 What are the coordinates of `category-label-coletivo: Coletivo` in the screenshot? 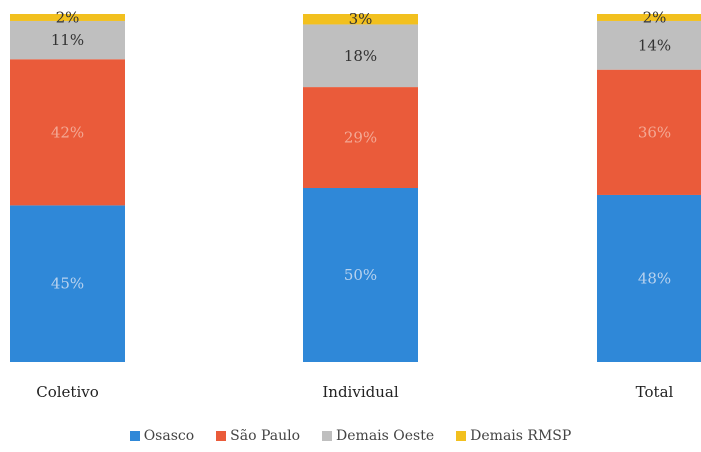 It's located at (67, 392).